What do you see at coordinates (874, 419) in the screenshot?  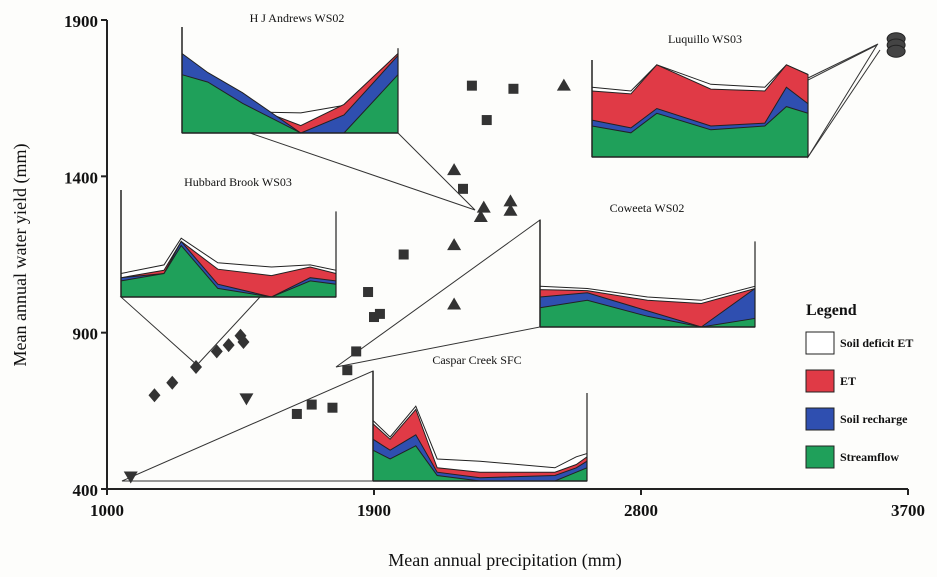 I see `legend-label: Soil recharge` at bounding box center [874, 419].